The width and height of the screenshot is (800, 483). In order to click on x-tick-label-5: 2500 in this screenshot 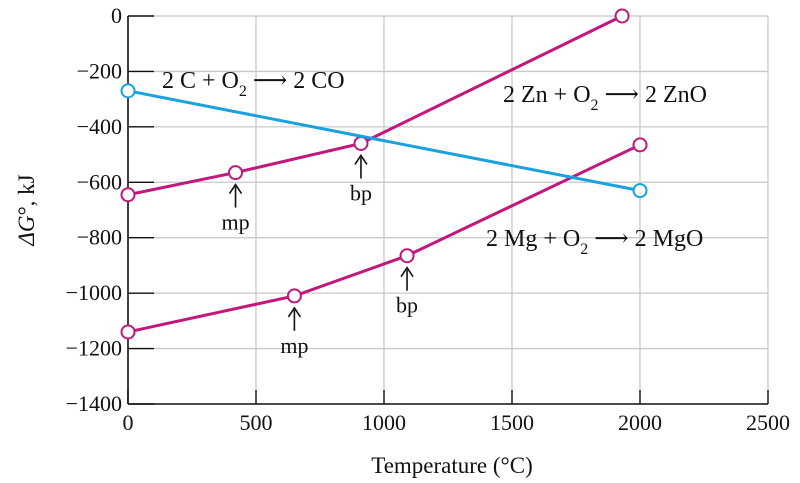, I will do `click(768, 422)`.